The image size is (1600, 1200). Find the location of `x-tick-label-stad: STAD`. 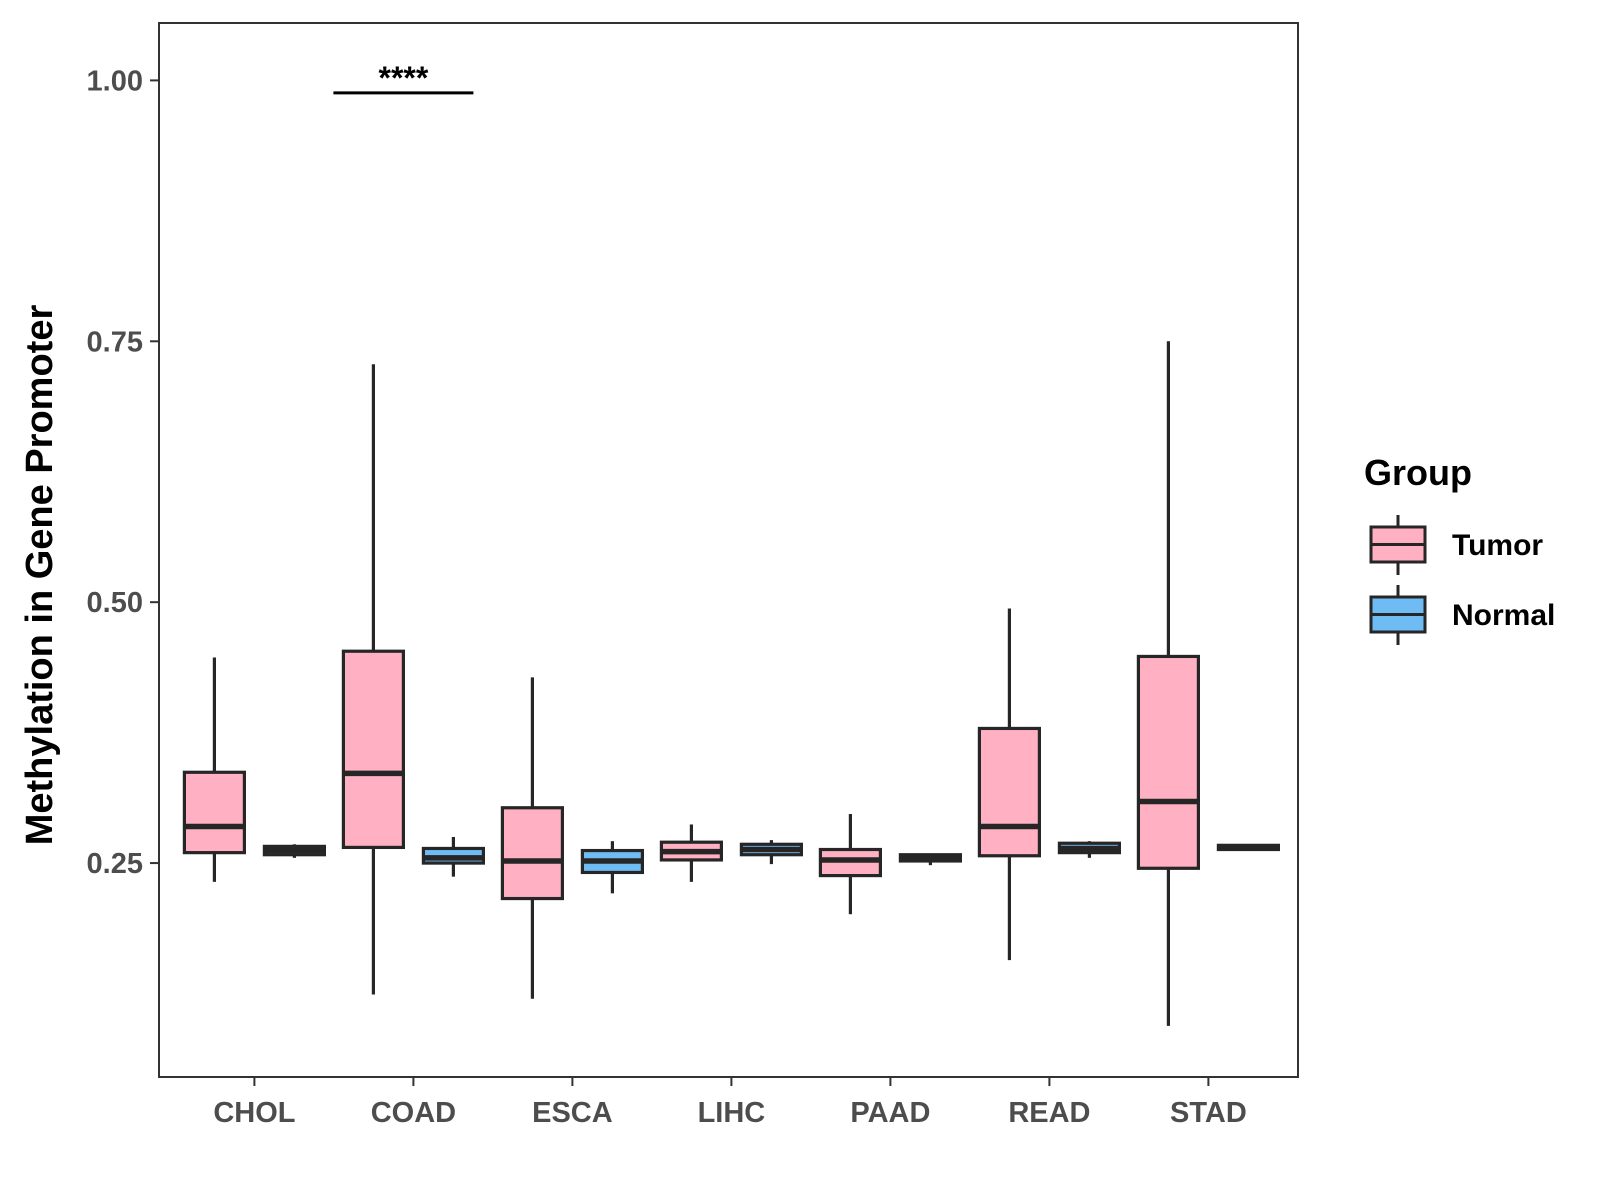

x-tick-label-stad: STAD is located at coordinates (1208, 1113).